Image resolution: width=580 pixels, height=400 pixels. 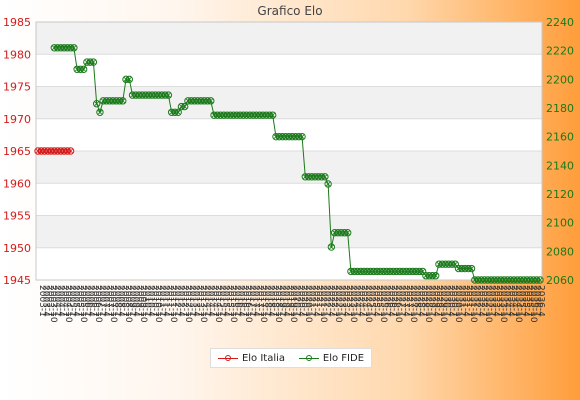 I want to click on x-tick-label: 2023-7, so click(x=349, y=301).